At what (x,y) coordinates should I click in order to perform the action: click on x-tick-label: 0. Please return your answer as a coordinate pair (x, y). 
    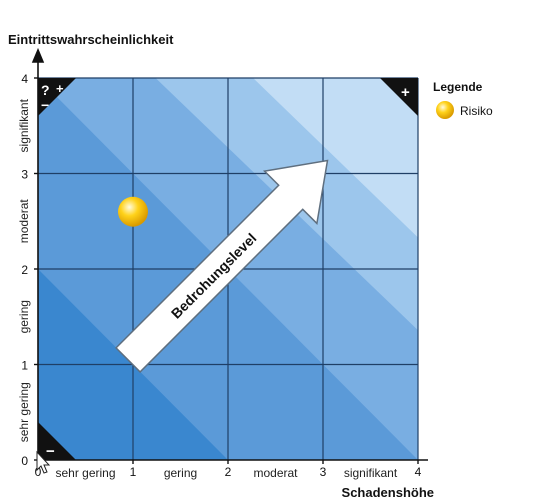
    Looking at the image, I should click on (38, 472).